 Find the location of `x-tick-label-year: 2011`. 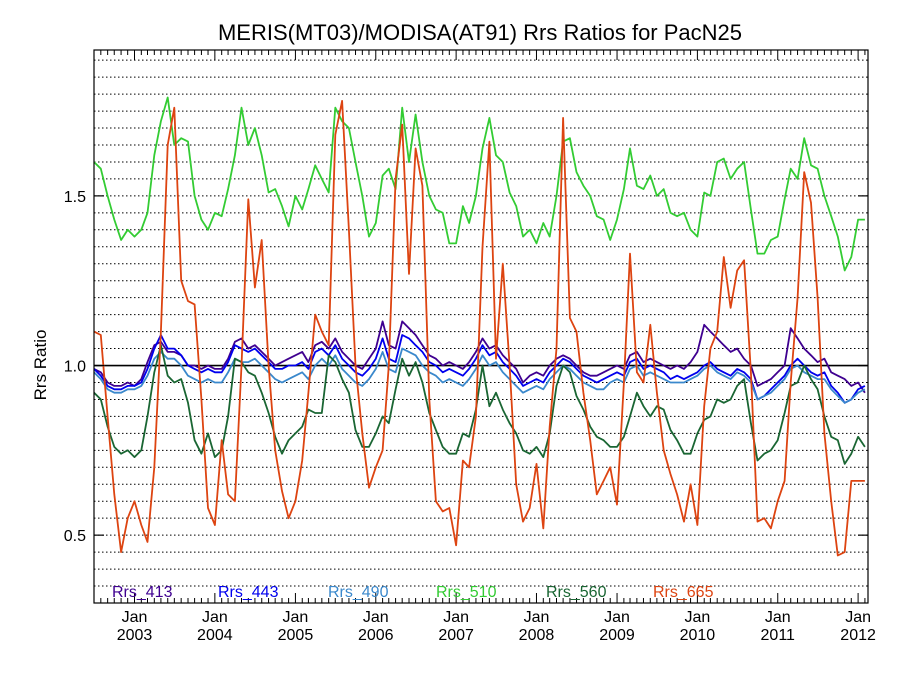

x-tick-label-year: 2011 is located at coordinates (778, 635).